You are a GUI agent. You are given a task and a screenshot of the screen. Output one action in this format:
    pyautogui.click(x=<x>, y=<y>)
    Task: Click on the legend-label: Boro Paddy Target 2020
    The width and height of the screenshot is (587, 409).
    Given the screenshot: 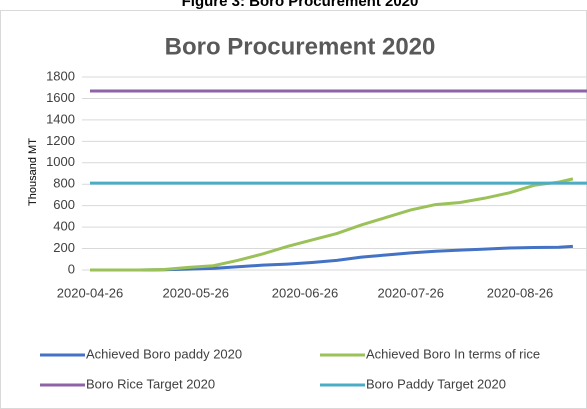 What is the action you would take?
    pyautogui.click(x=436, y=383)
    